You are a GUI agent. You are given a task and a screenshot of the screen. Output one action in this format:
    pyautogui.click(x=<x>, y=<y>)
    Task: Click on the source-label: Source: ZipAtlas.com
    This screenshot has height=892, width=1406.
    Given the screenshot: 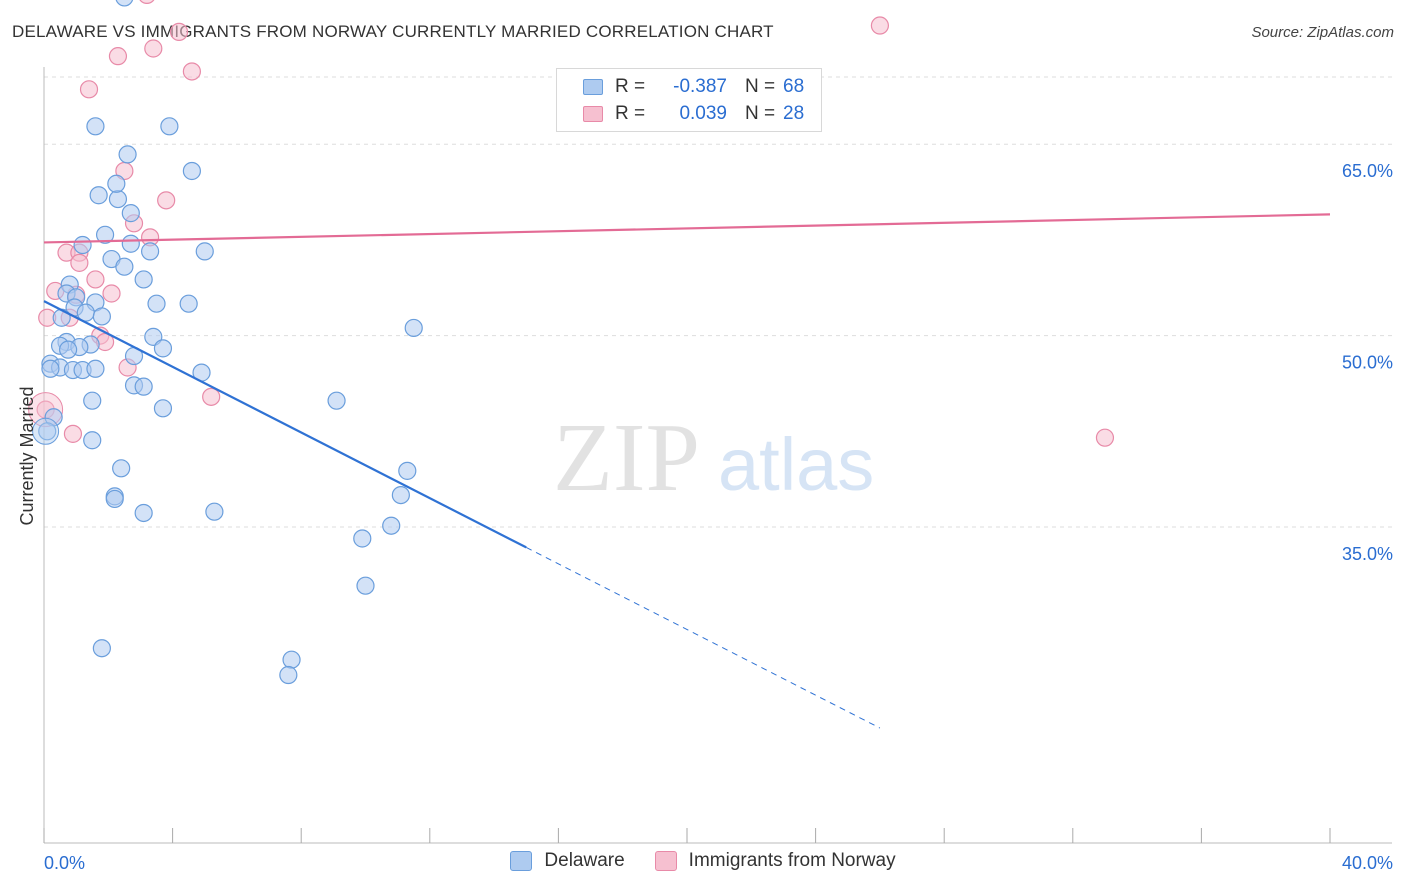 What is the action you would take?
    pyautogui.click(x=1322, y=32)
    